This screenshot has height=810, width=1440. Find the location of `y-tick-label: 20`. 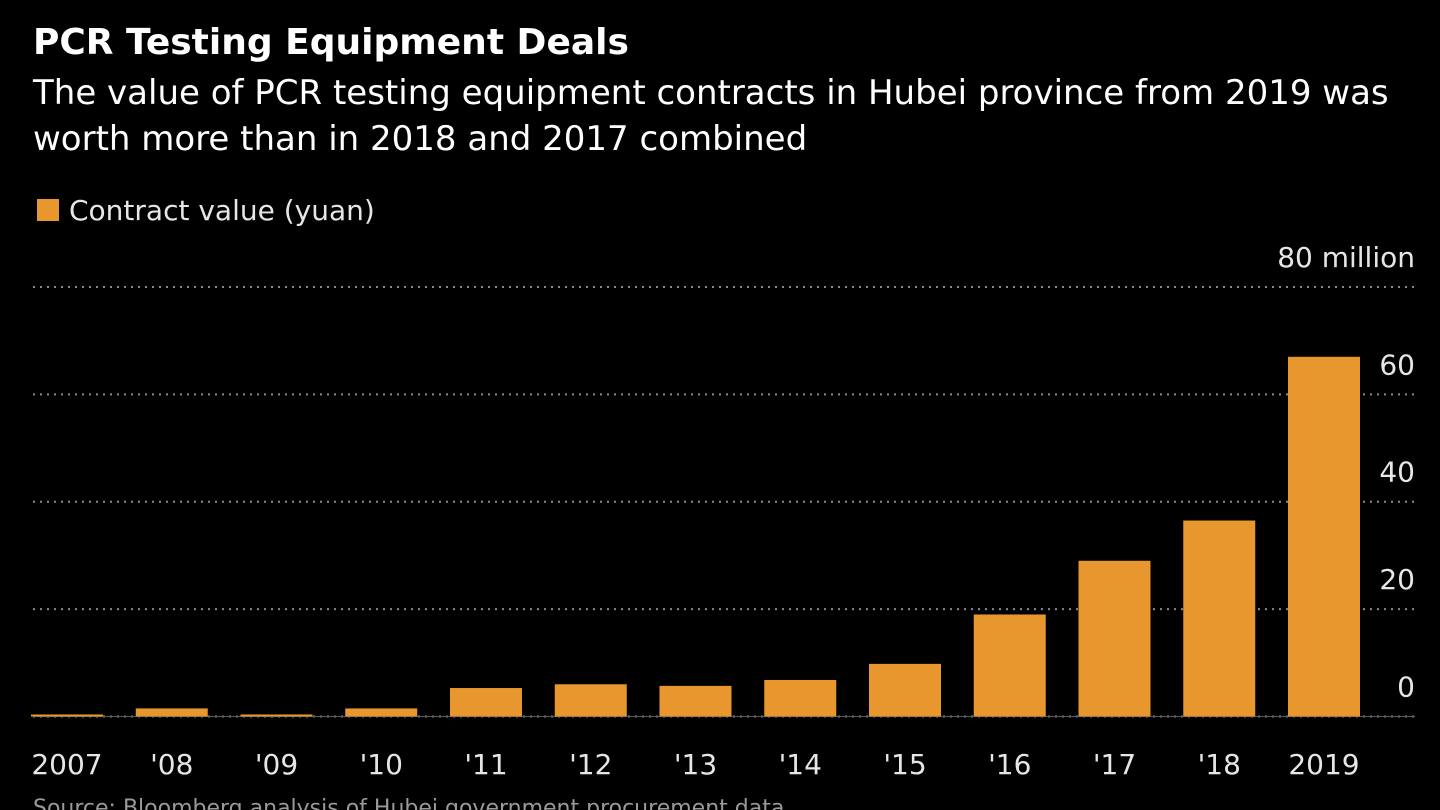

y-tick-label: 20 is located at coordinates (1397, 579).